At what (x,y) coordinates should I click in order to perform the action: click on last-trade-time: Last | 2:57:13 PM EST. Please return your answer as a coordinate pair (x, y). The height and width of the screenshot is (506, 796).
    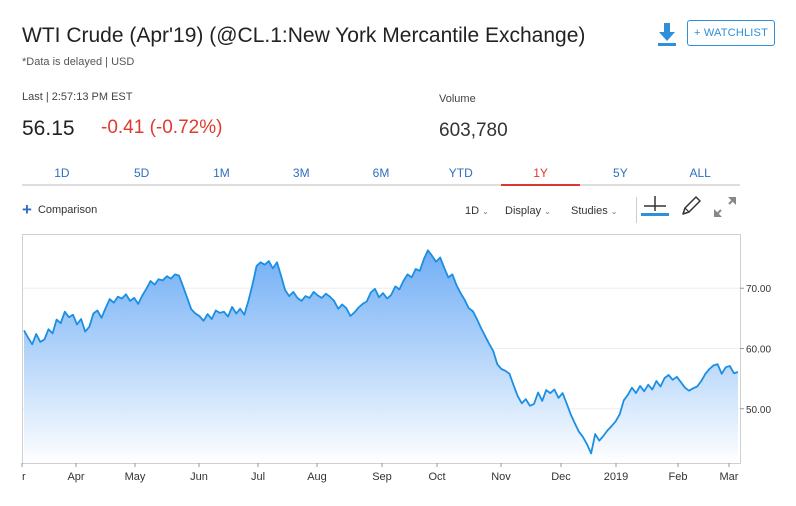
    Looking at the image, I should click on (77, 97).